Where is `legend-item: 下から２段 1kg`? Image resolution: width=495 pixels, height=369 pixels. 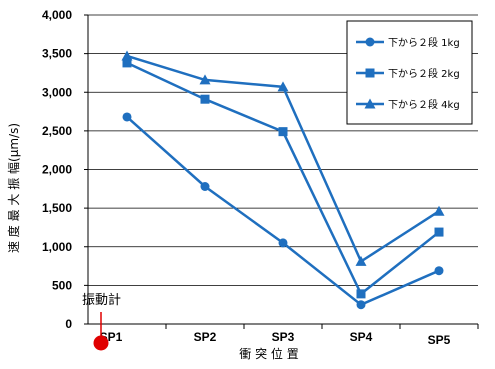
legend-item: 下から２段 1kg is located at coordinates (408, 42).